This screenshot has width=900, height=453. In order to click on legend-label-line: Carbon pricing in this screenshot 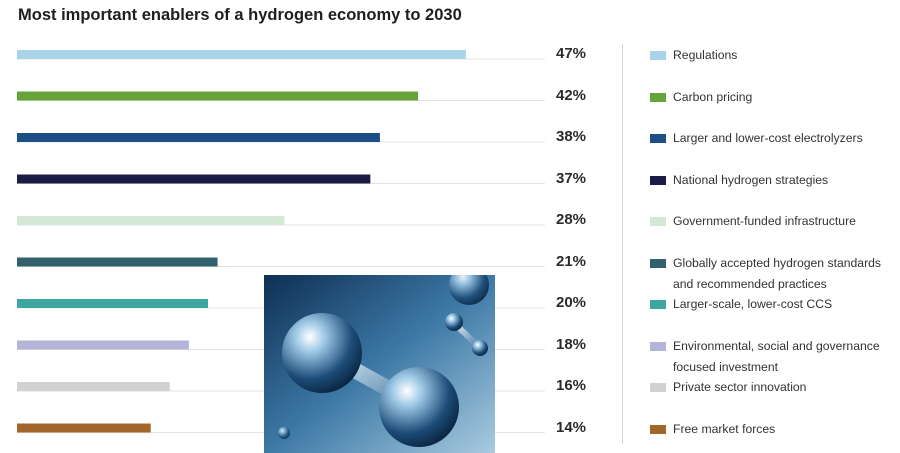, I will do `click(713, 96)`.